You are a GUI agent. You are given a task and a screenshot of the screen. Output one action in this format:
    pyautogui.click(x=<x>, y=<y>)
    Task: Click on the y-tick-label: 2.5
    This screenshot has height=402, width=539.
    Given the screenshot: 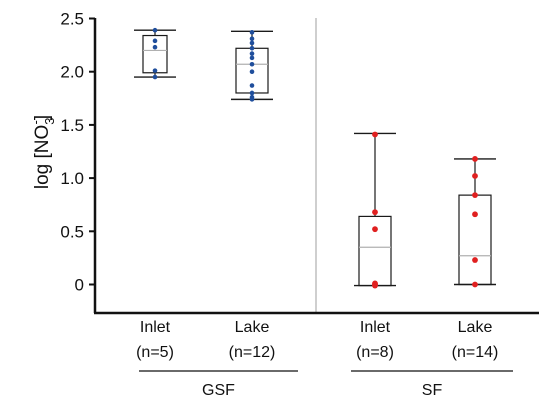 What is the action you would take?
    pyautogui.click(x=72, y=19)
    